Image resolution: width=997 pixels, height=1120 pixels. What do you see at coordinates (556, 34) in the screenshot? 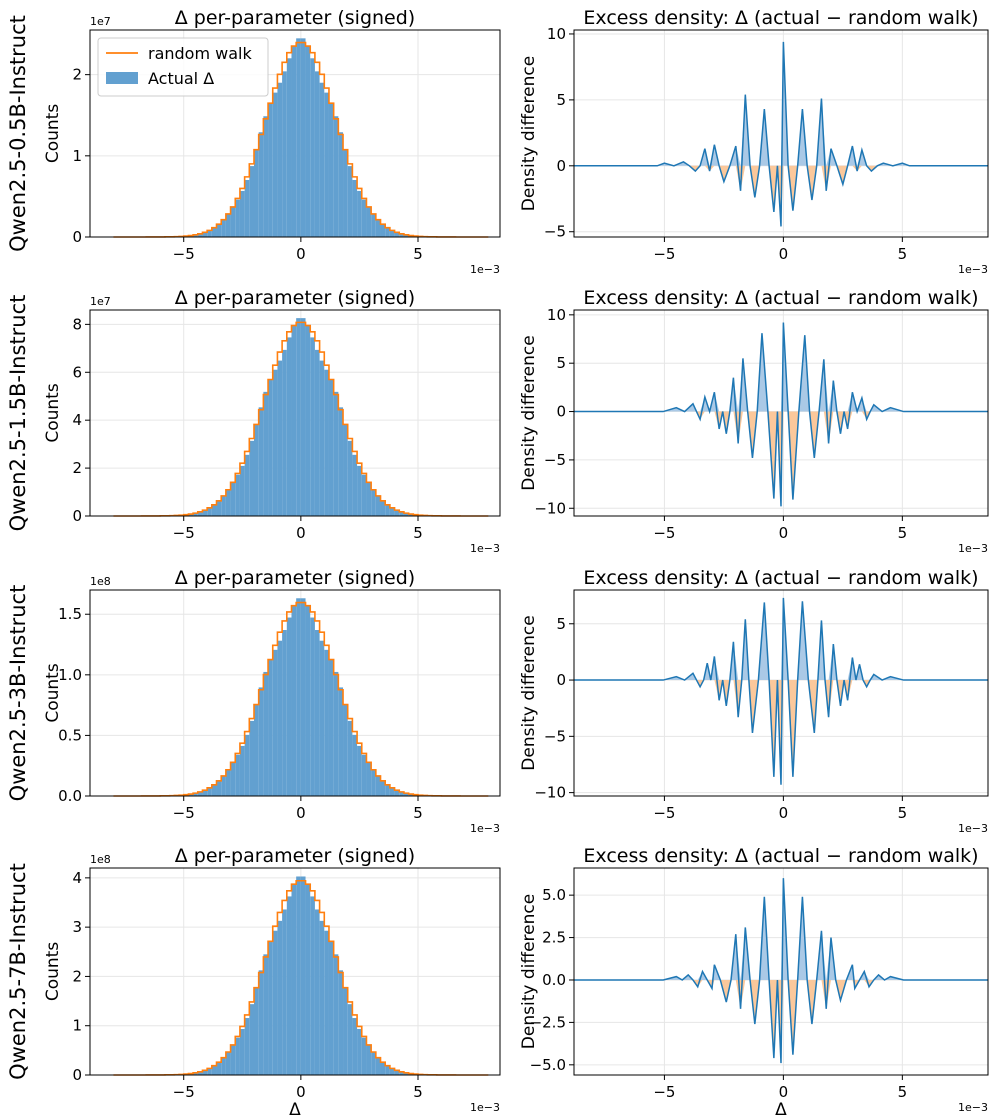
I see `y-tick-label: 10` at bounding box center [556, 34].